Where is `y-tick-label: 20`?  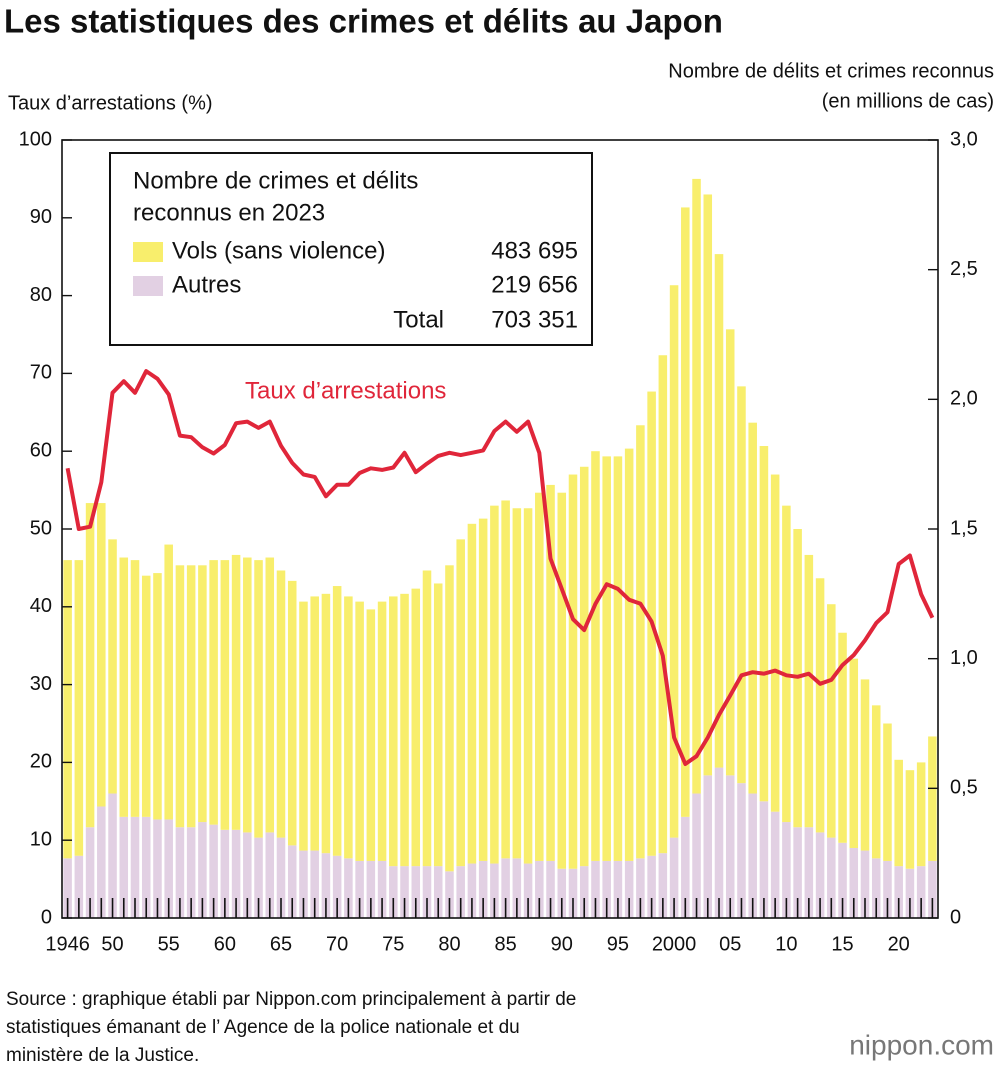 y-tick-label: 20 is located at coordinates (41, 762).